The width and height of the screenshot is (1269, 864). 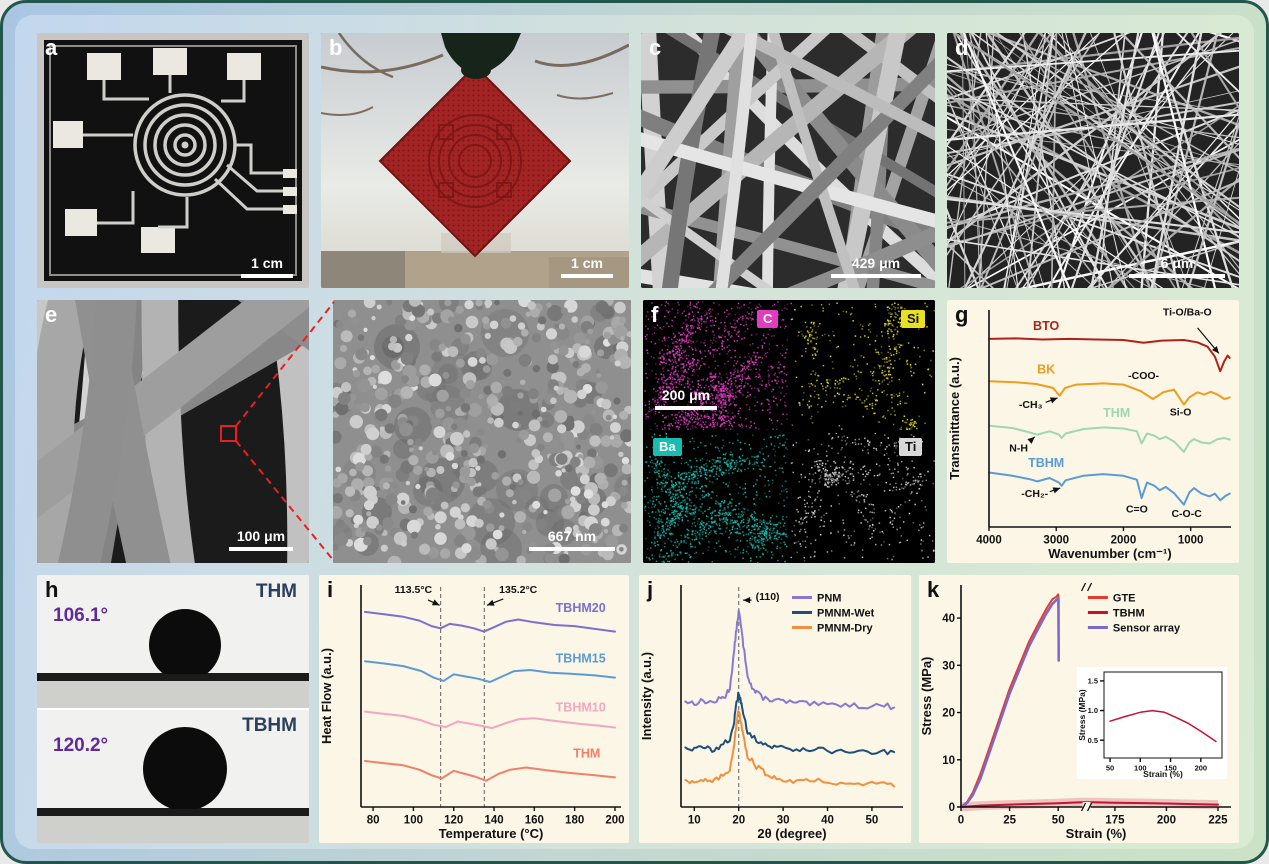 What do you see at coordinates (572, 535) in the screenshot?
I see `scalebar-e-right-label: 667 nm` at bounding box center [572, 535].